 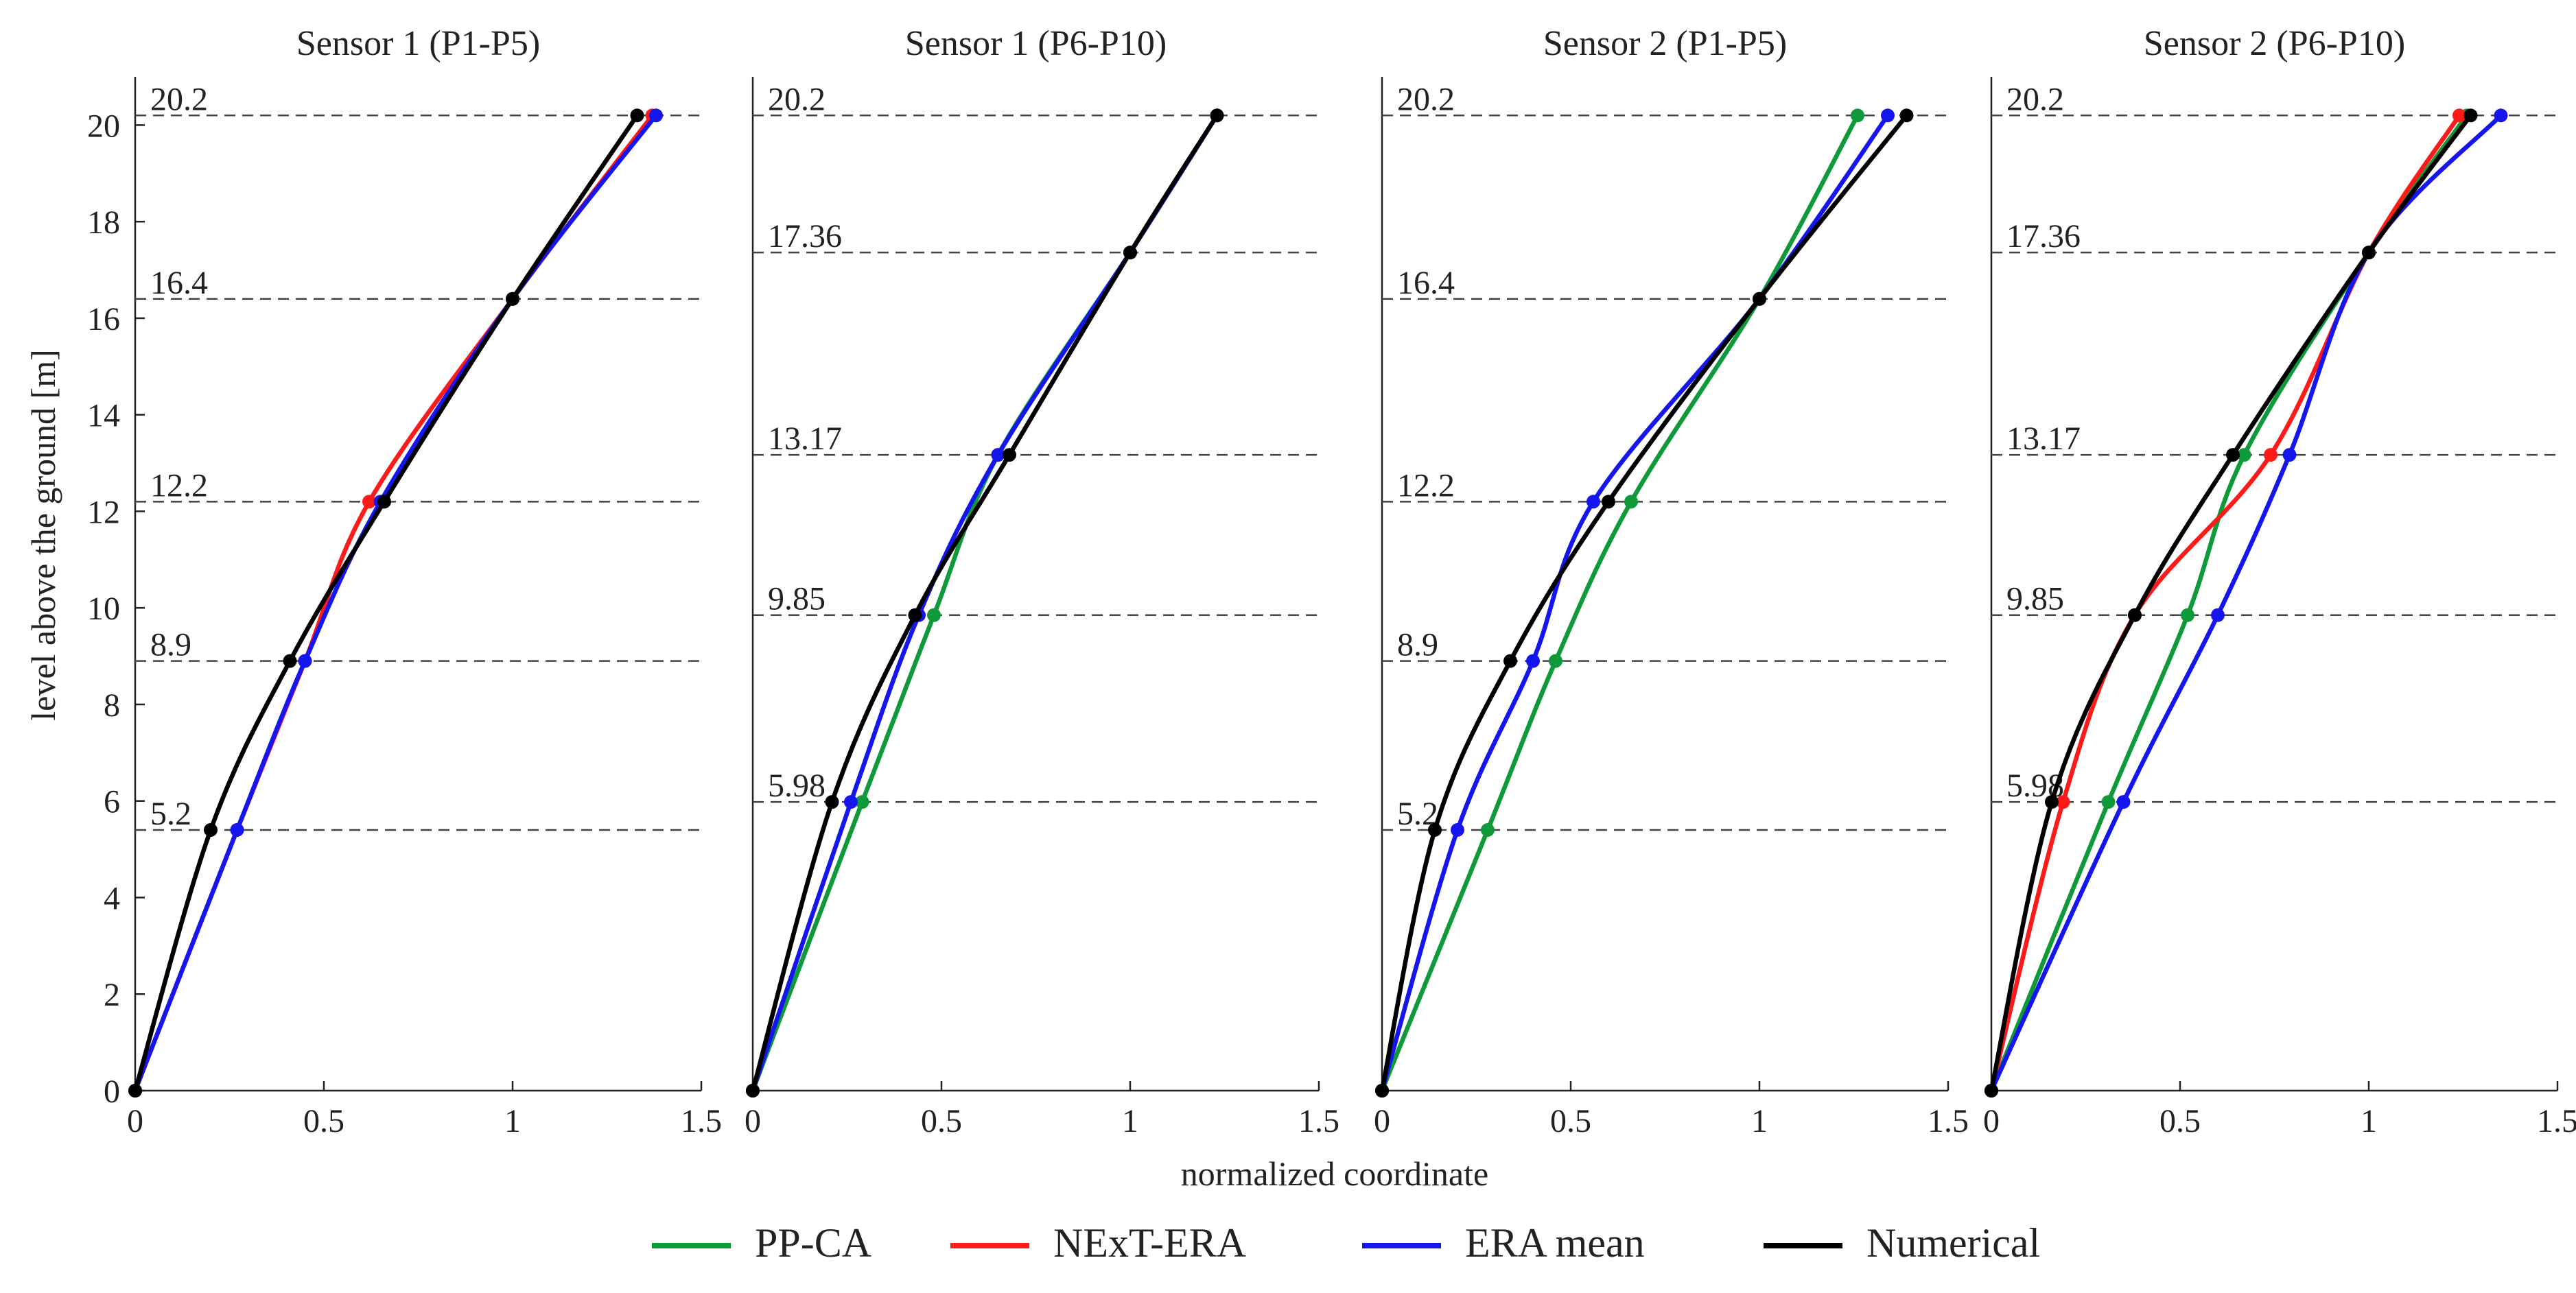 I want to click on y-tick-label: 8, so click(x=112, y=705).